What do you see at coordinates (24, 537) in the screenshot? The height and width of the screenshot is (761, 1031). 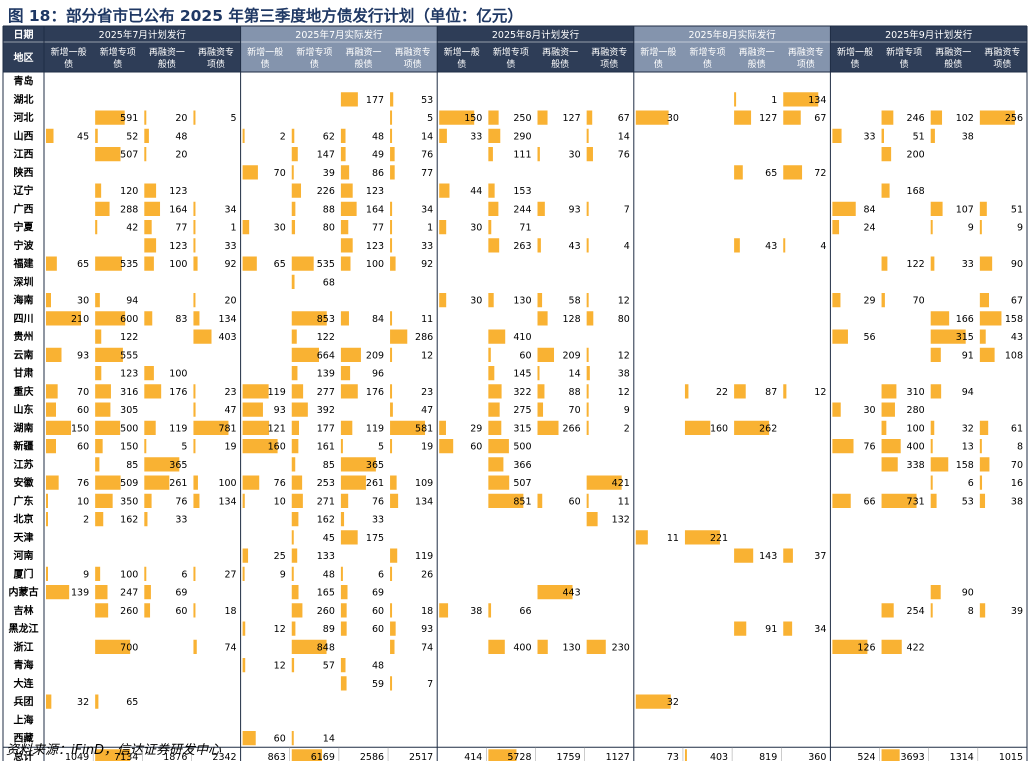 I see `region-label: 天津` at bounding box center [24, 537].